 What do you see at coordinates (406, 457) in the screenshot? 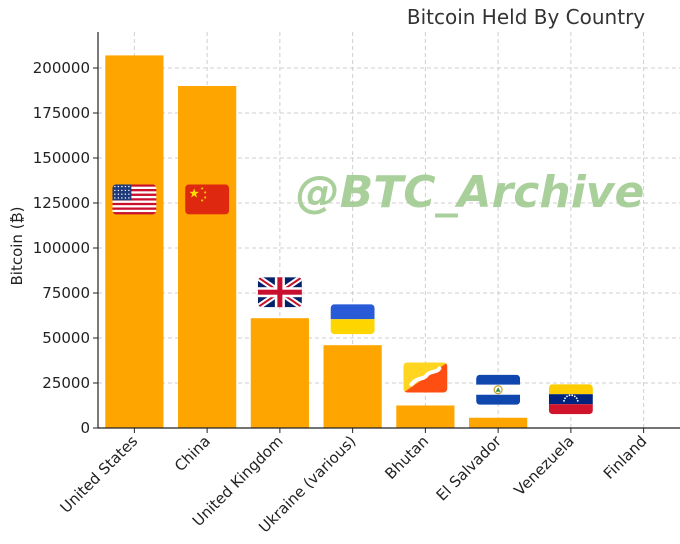
I see `x-tick-label: Bhutan` at bounding box center [406, 457].